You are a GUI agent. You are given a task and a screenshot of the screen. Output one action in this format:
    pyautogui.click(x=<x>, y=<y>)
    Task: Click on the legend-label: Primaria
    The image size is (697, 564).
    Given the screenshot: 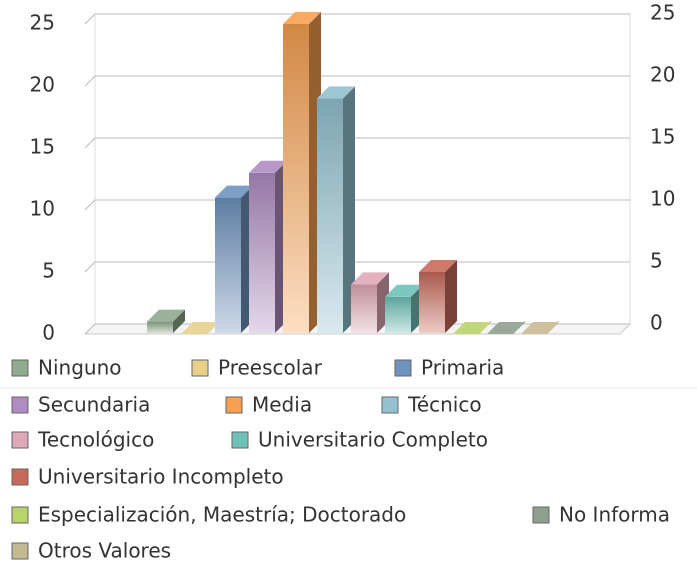 What is the action you would take?
    pyautogui.click(x=462, y=368)
    